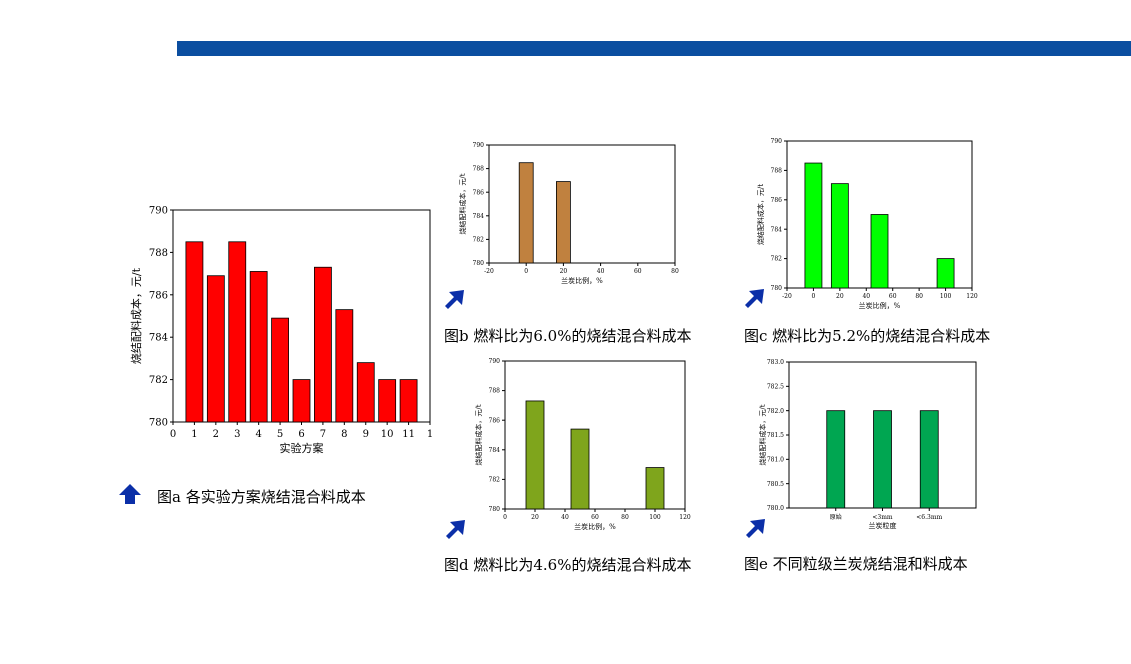  Describe the element at coordinates (775, 435) in the screenshot. I see `y-tick-label: 781.5` at that location.